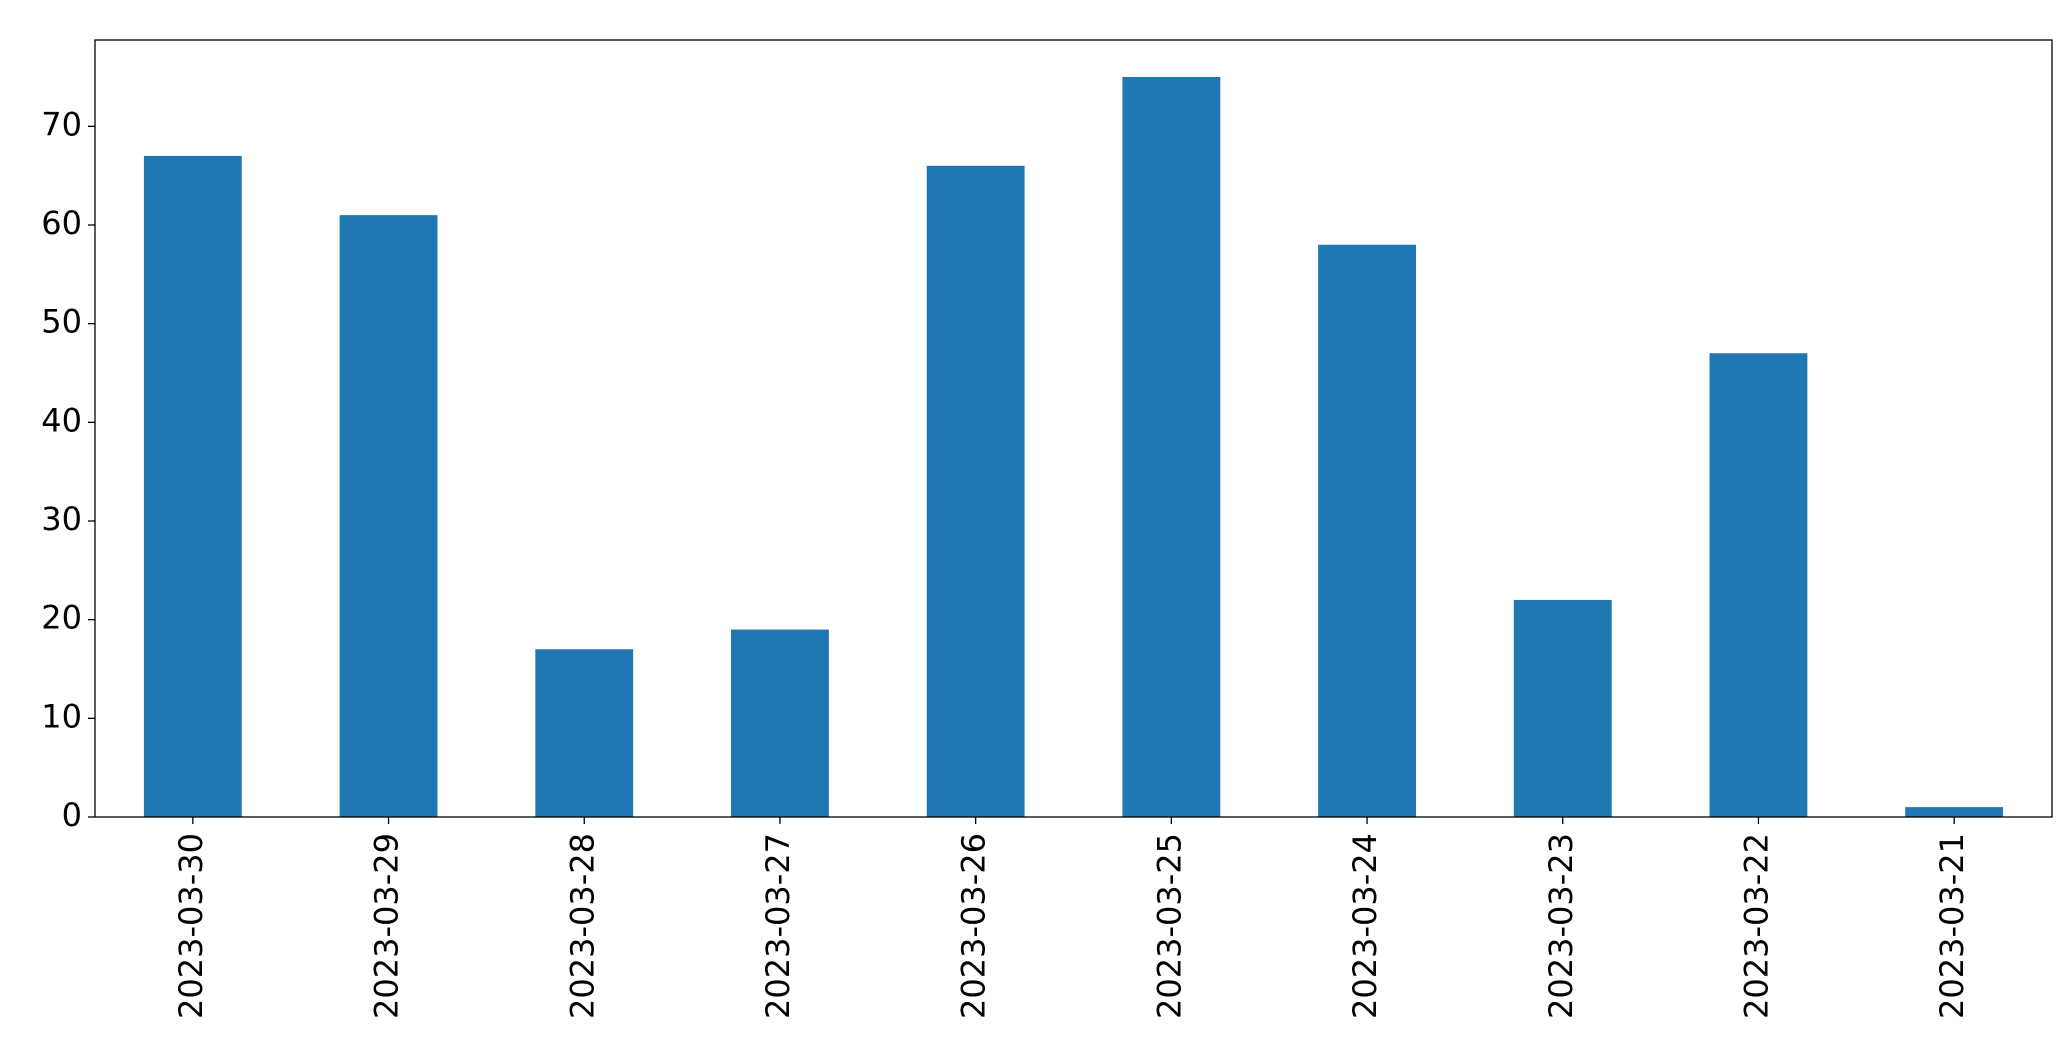  Describe the element at coordinates (61, 420) in the screenshot. I see `y-tick-label: 40` at that location.